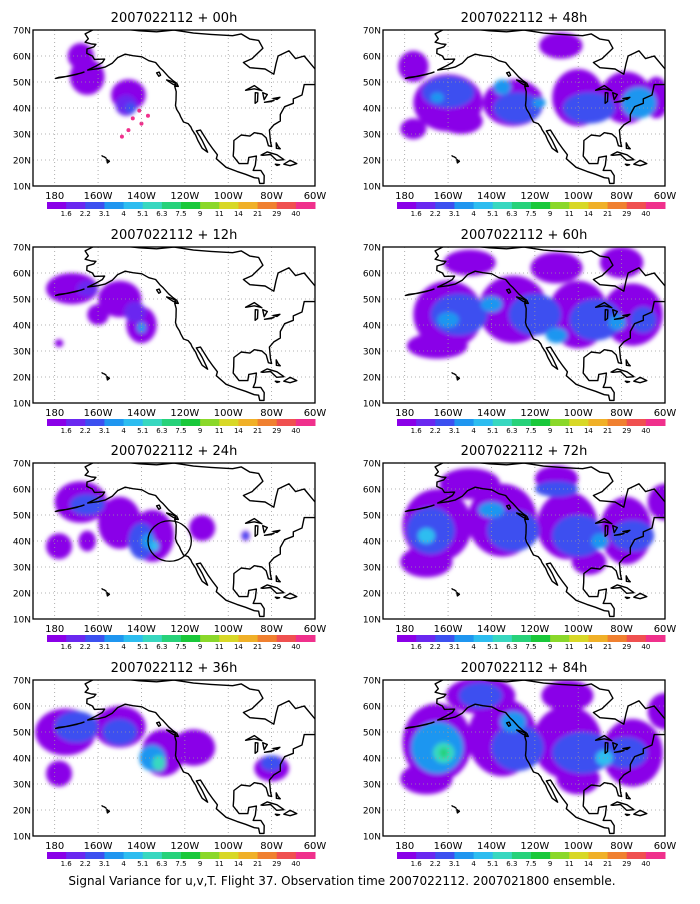 This screenshot has height=904, width=700. What do you see at coordinates (531, 86) in the screenshot?
I see `variance-field` at bounding box center [531, 86].